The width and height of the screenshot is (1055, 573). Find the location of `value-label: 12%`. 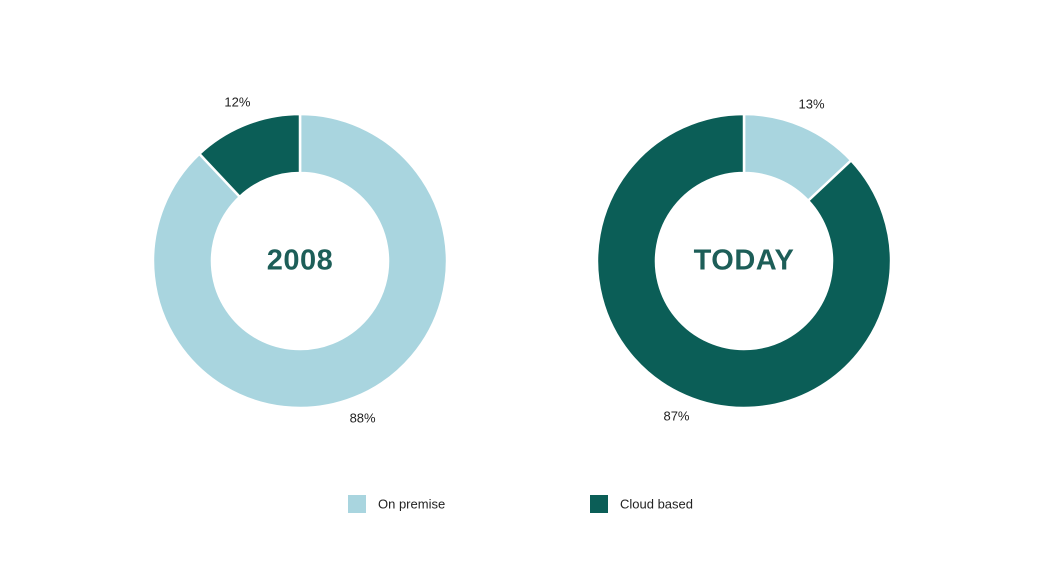

value-label: 12% is located at coordinates (237, 101).